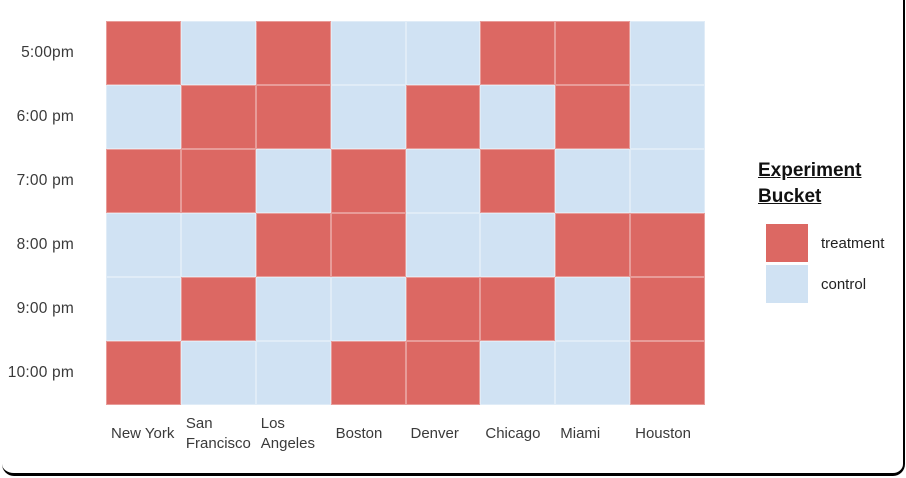 The image size is (906, 478). I want to click on city-axis-label: Houston, so click(663, 433).